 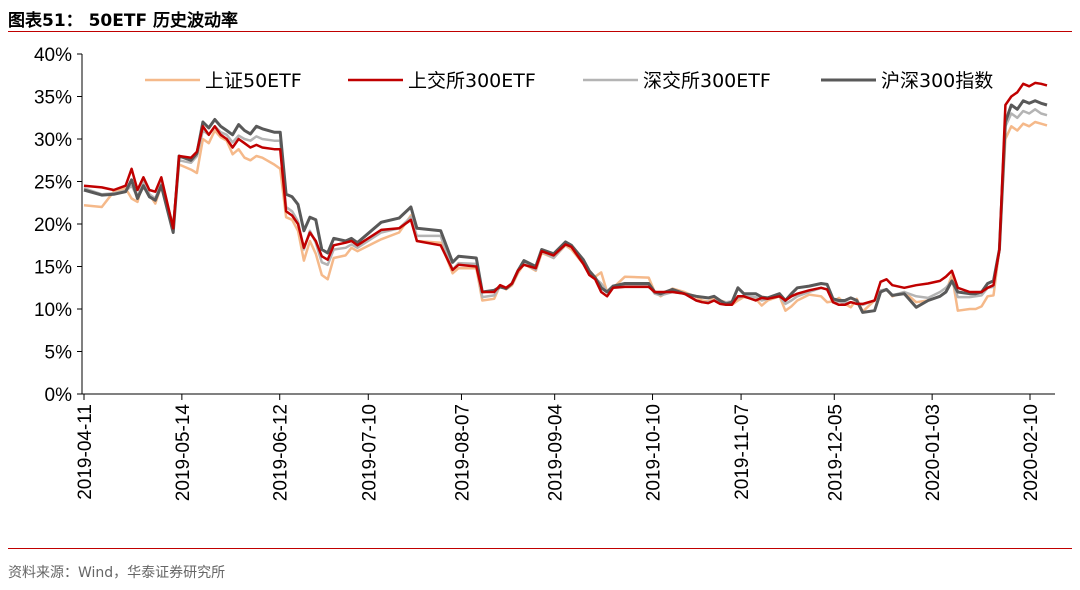 What do you see at coordinates (472, 81) in the screenshot?
I see `legend-label: 上交所300ETF` at bounding box center [472, 81].